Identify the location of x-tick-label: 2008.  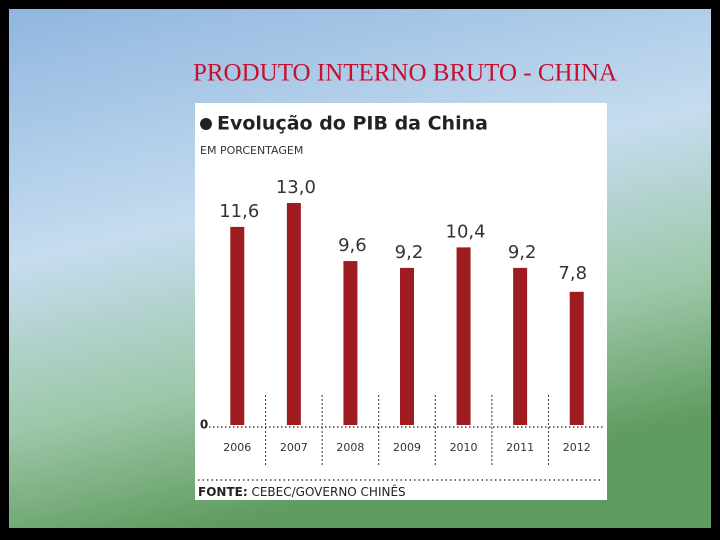
(350, 447).